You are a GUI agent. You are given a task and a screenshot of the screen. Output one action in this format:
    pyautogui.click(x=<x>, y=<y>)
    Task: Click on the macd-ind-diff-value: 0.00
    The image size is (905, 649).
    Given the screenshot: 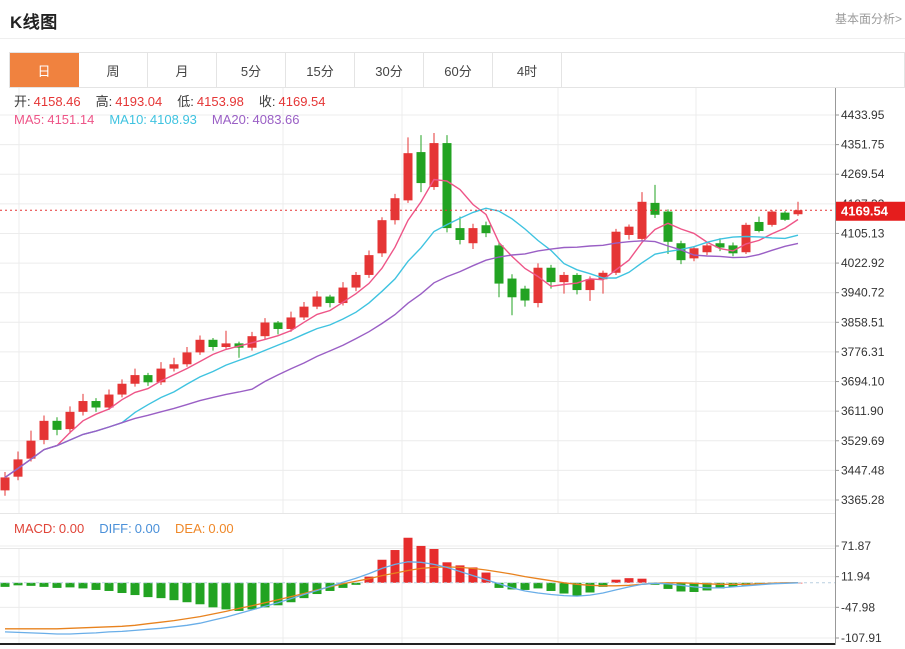 What is the action you would take?
    pyautogui.click(x=147, y=528)
    